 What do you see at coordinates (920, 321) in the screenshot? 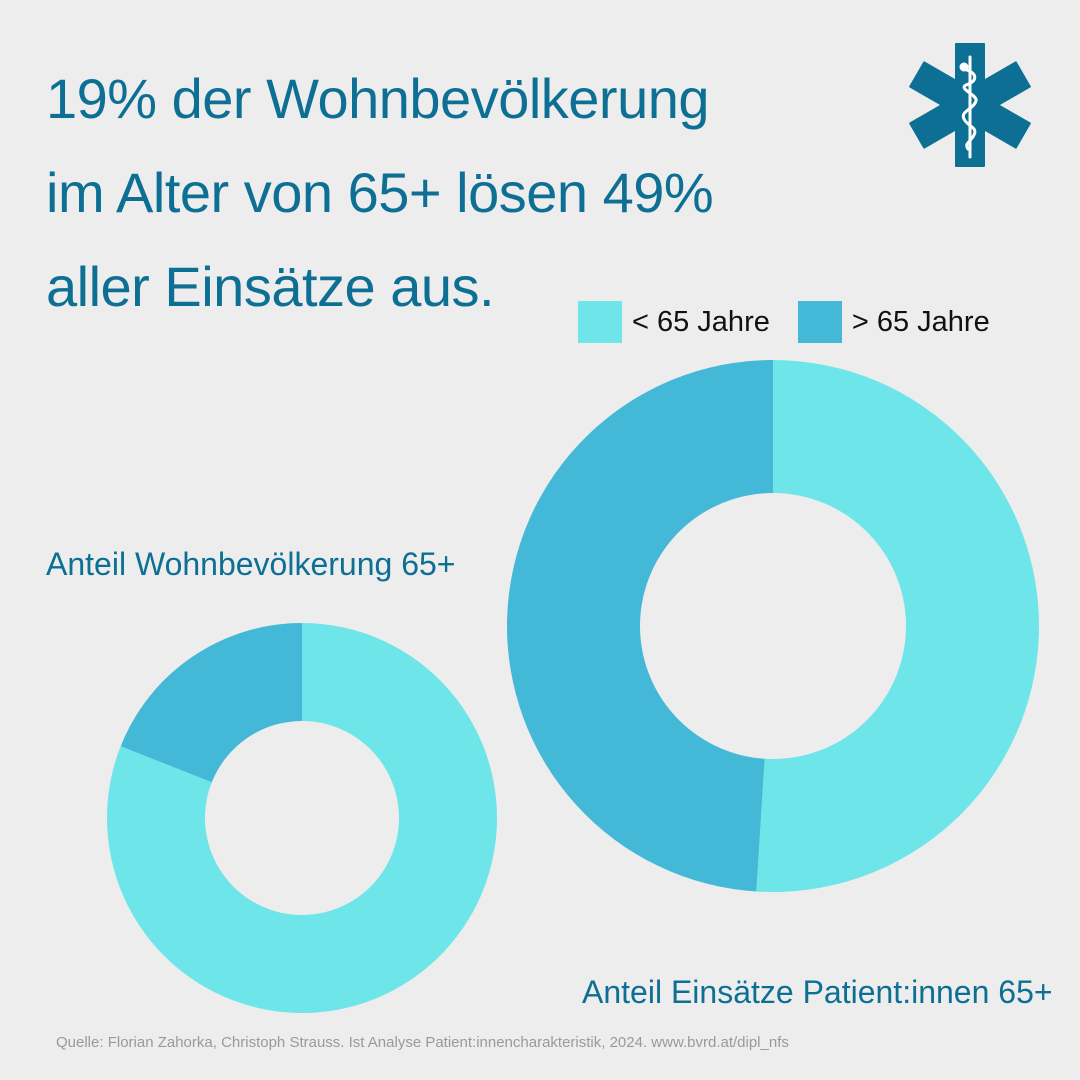
I see `legend-label-over-65: > 65 Jahre` at bounding box center [920, 321].